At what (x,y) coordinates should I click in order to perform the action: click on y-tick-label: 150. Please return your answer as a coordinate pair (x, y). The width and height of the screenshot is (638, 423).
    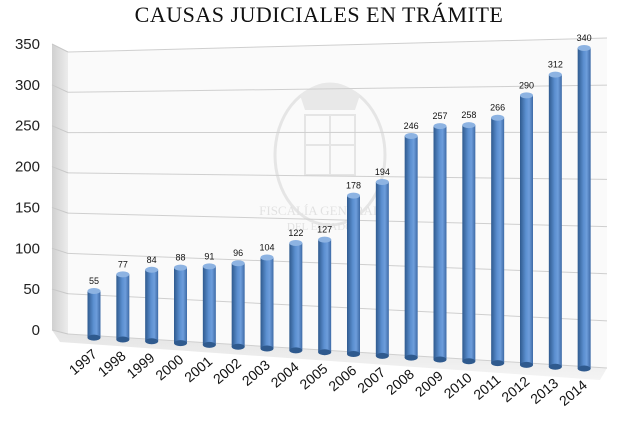
    Looking at the image, I should click on (27, 207).